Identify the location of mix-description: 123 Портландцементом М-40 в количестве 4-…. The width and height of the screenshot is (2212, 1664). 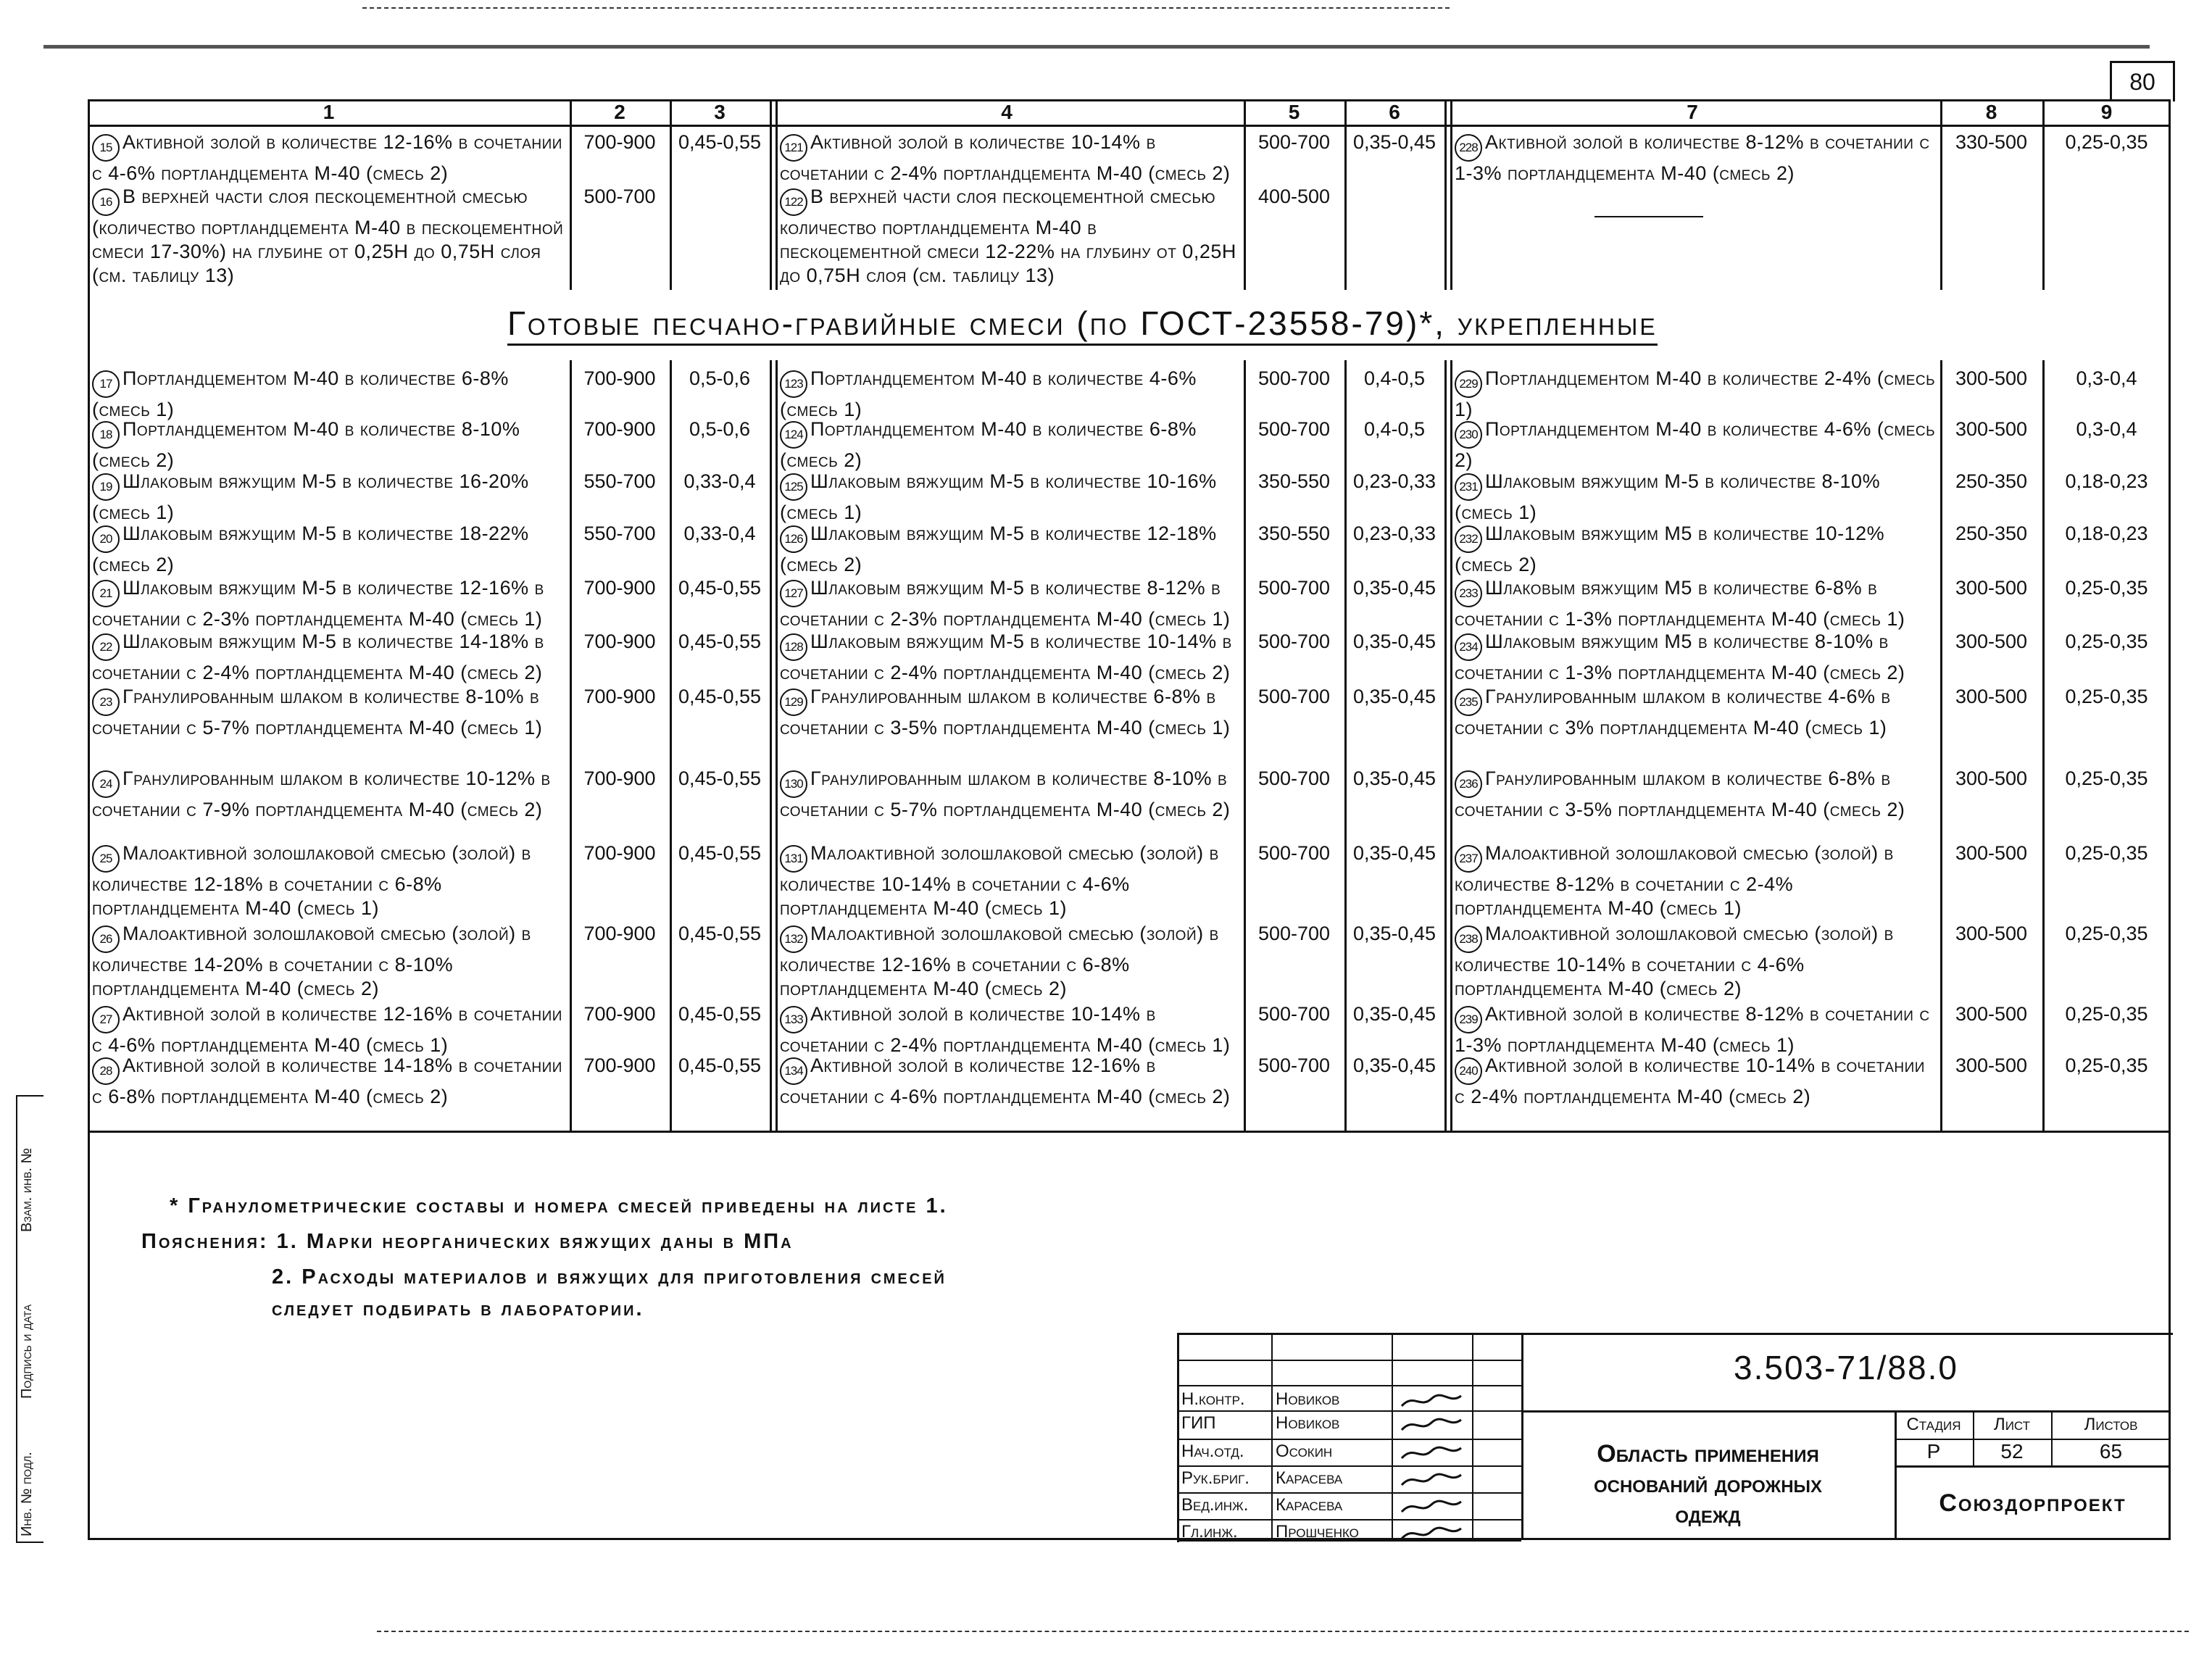
(1009, 395).